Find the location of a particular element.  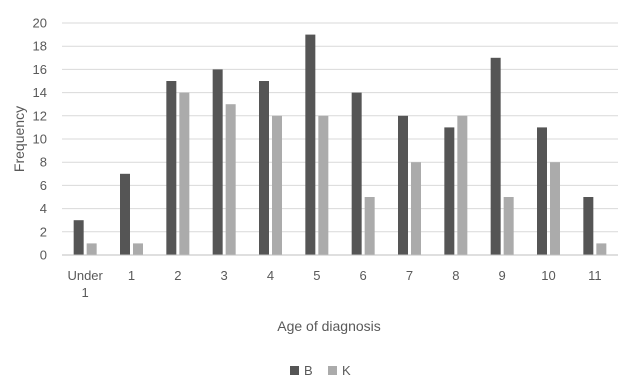

y-tick-label: 4 is located at coordinates (43, 208).